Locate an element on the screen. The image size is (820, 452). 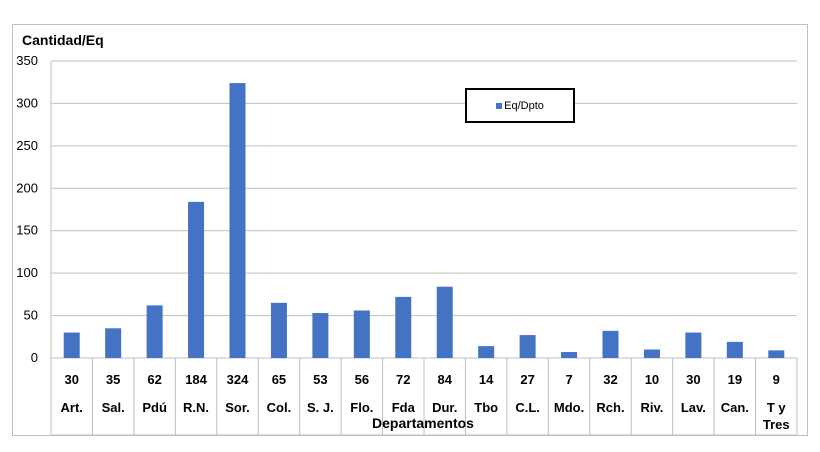
data-value-label: 53 is located at coordinates (320, 379).